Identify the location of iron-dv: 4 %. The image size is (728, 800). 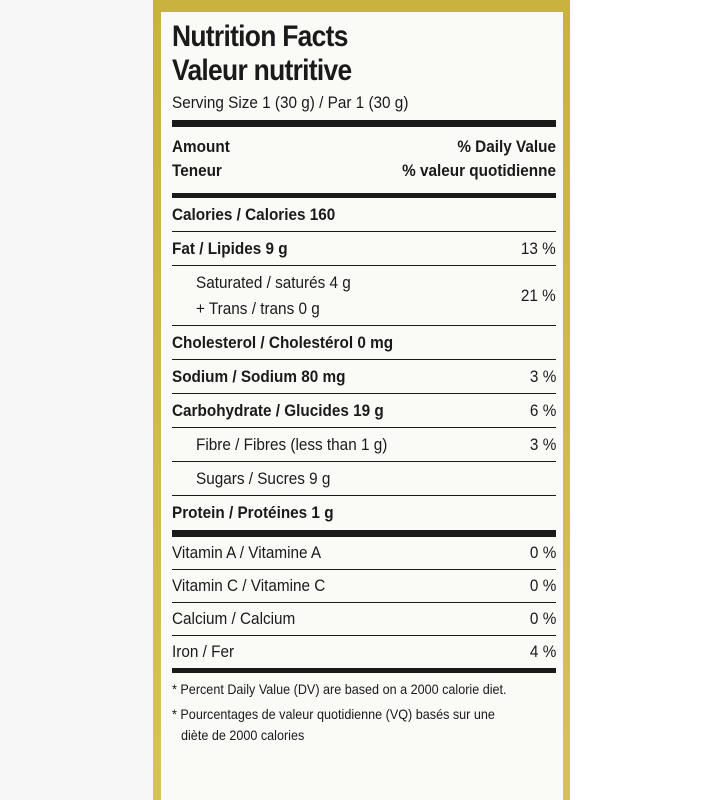
(542, 651).